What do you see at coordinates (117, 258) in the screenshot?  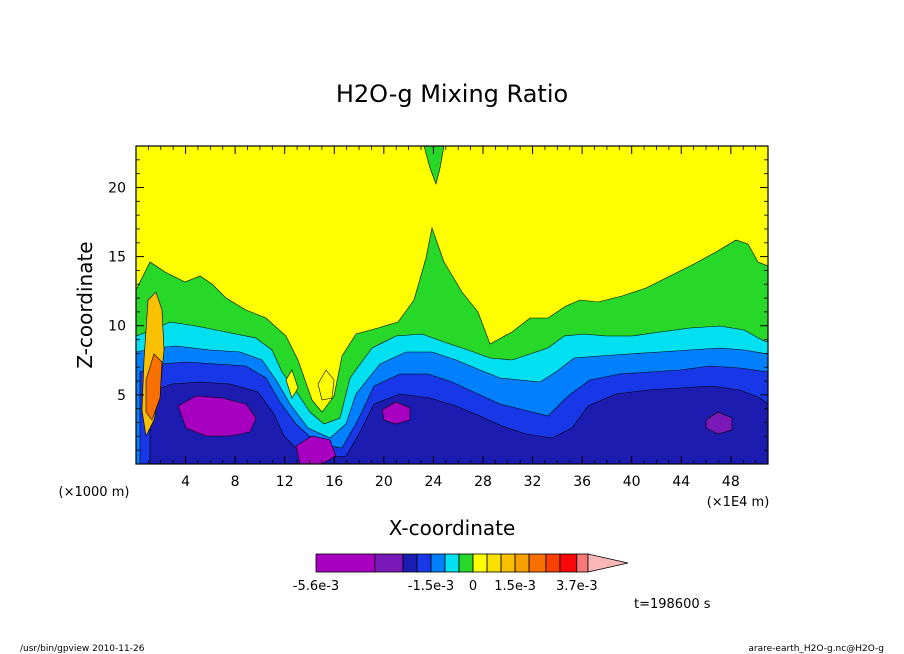 I see `y-tick-label: 15` at bounding box center [117, 258].